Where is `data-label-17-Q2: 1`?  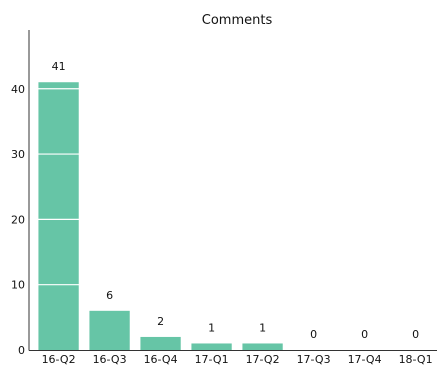 data-label-17-Q2: 1 is located at coordinates (262, 327).